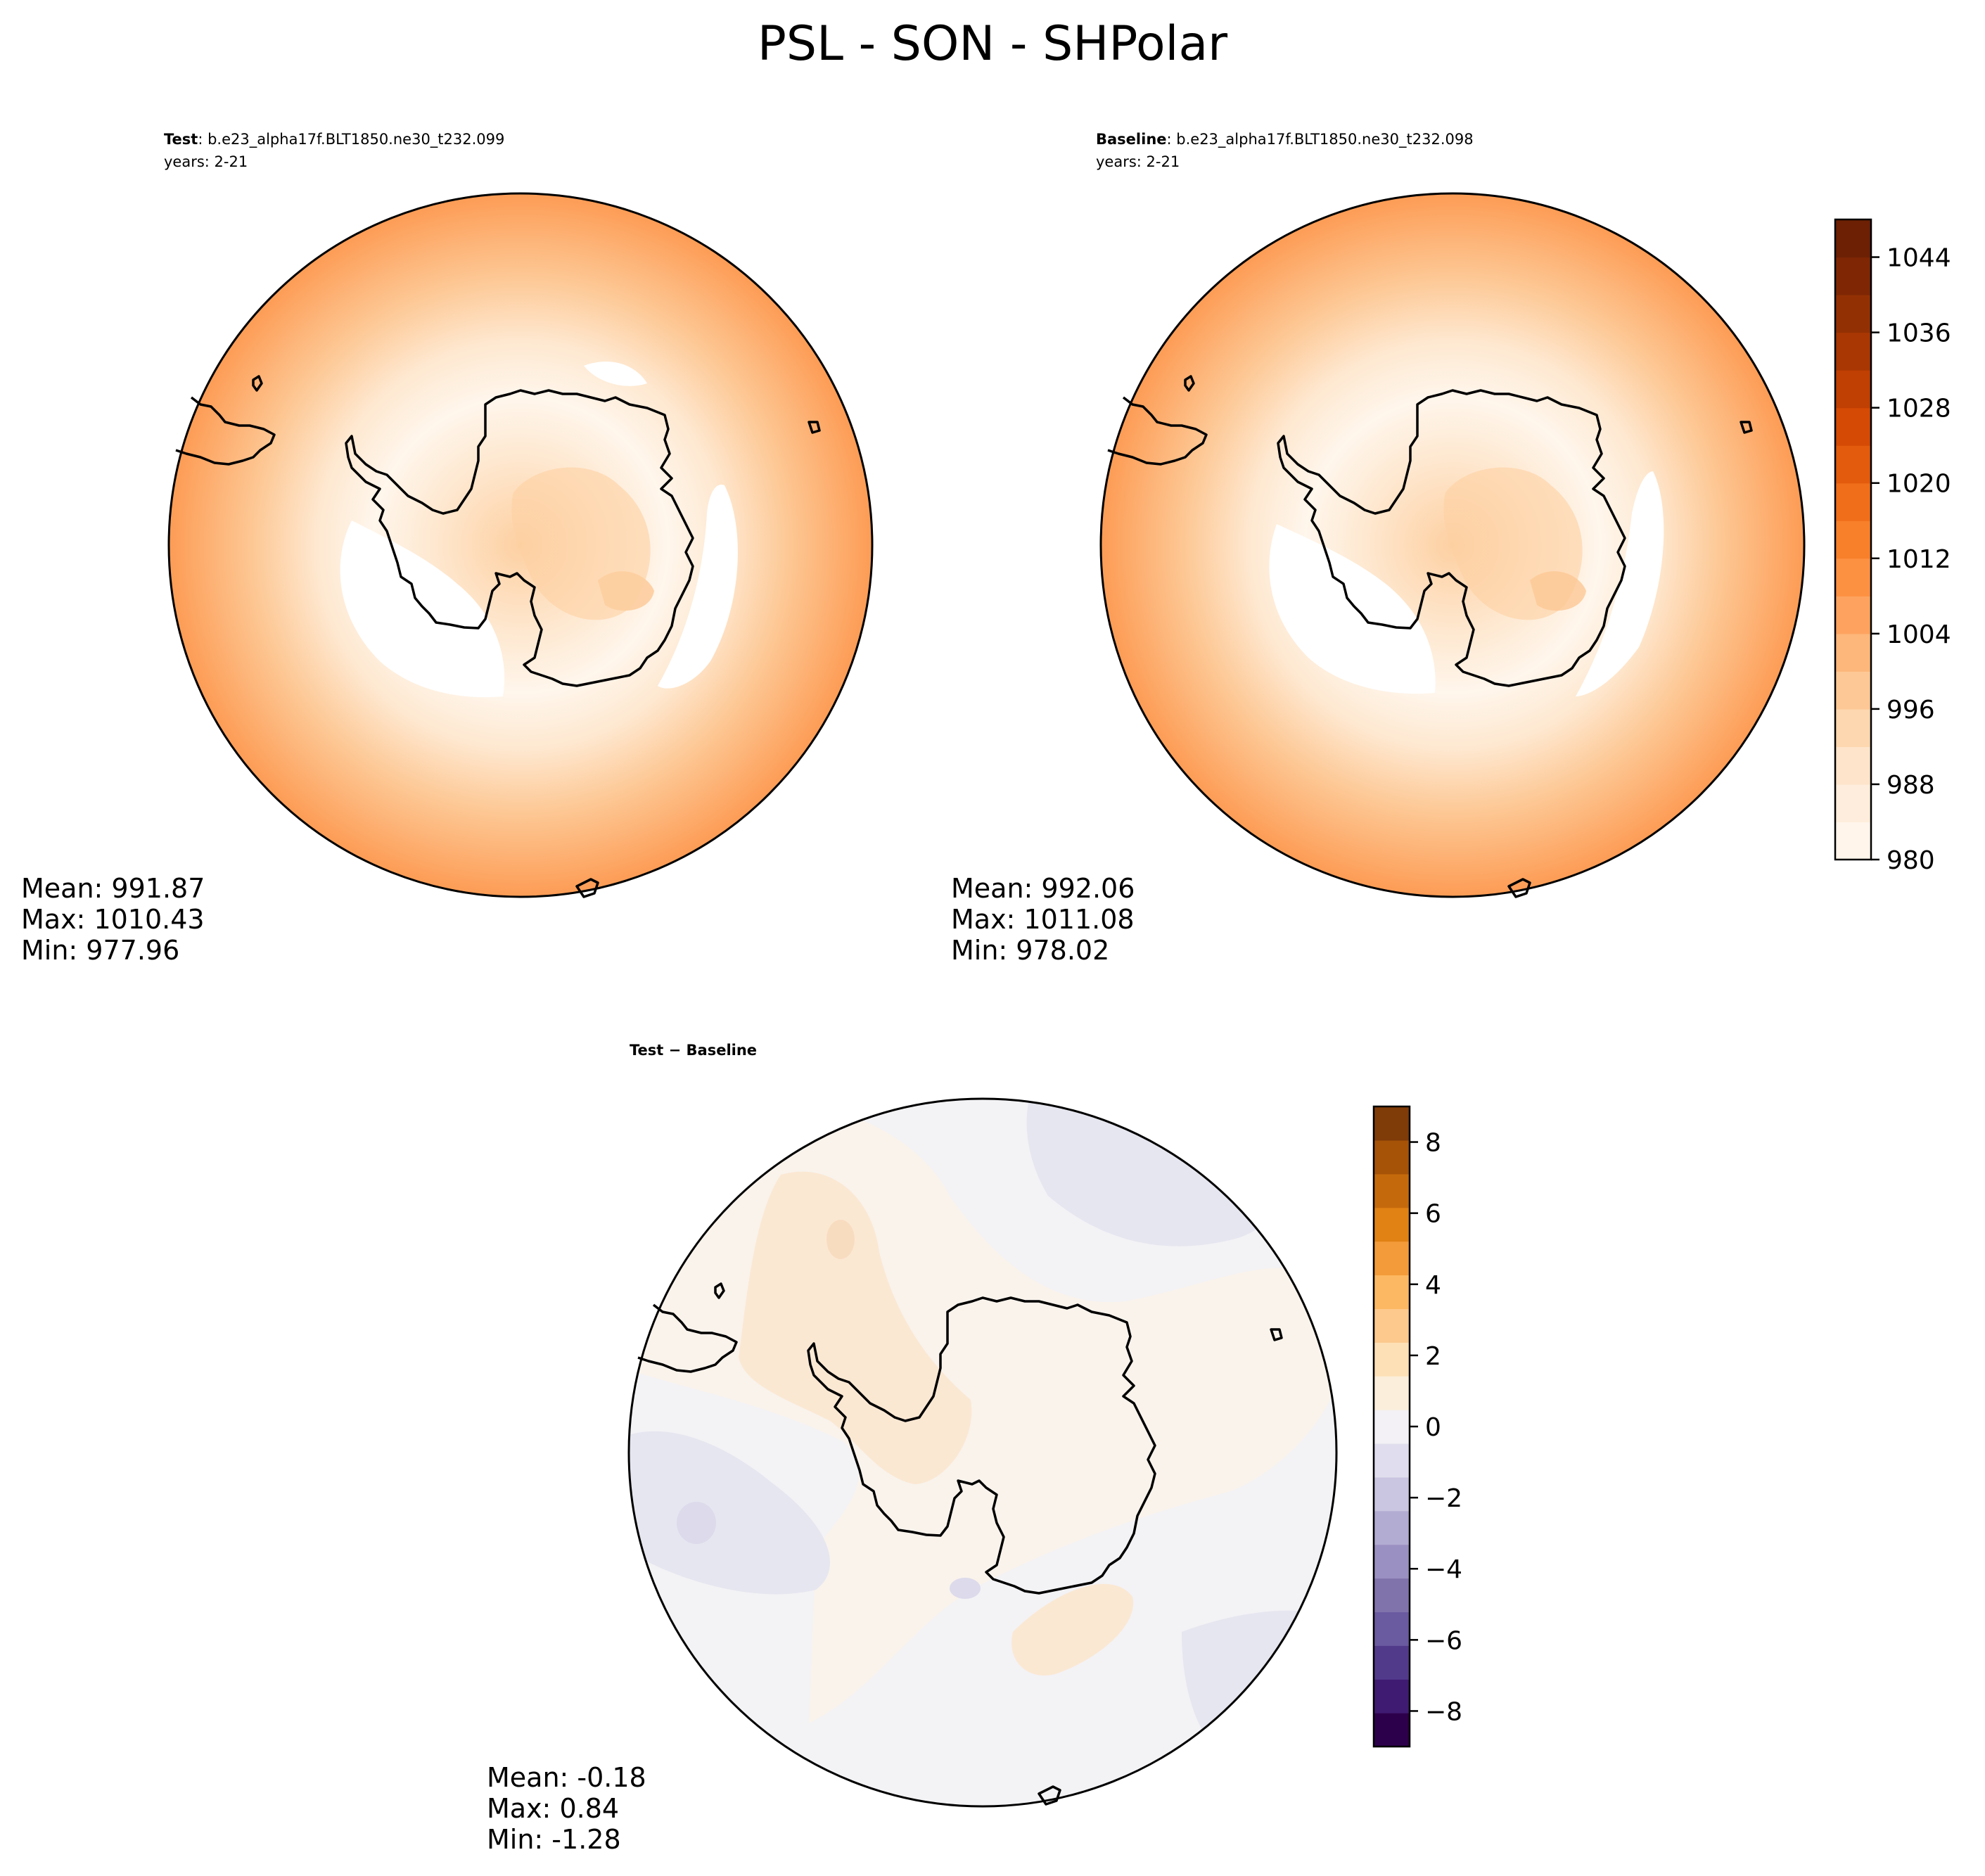  I want to click on panel-test-label: Test, so click(181, 139).